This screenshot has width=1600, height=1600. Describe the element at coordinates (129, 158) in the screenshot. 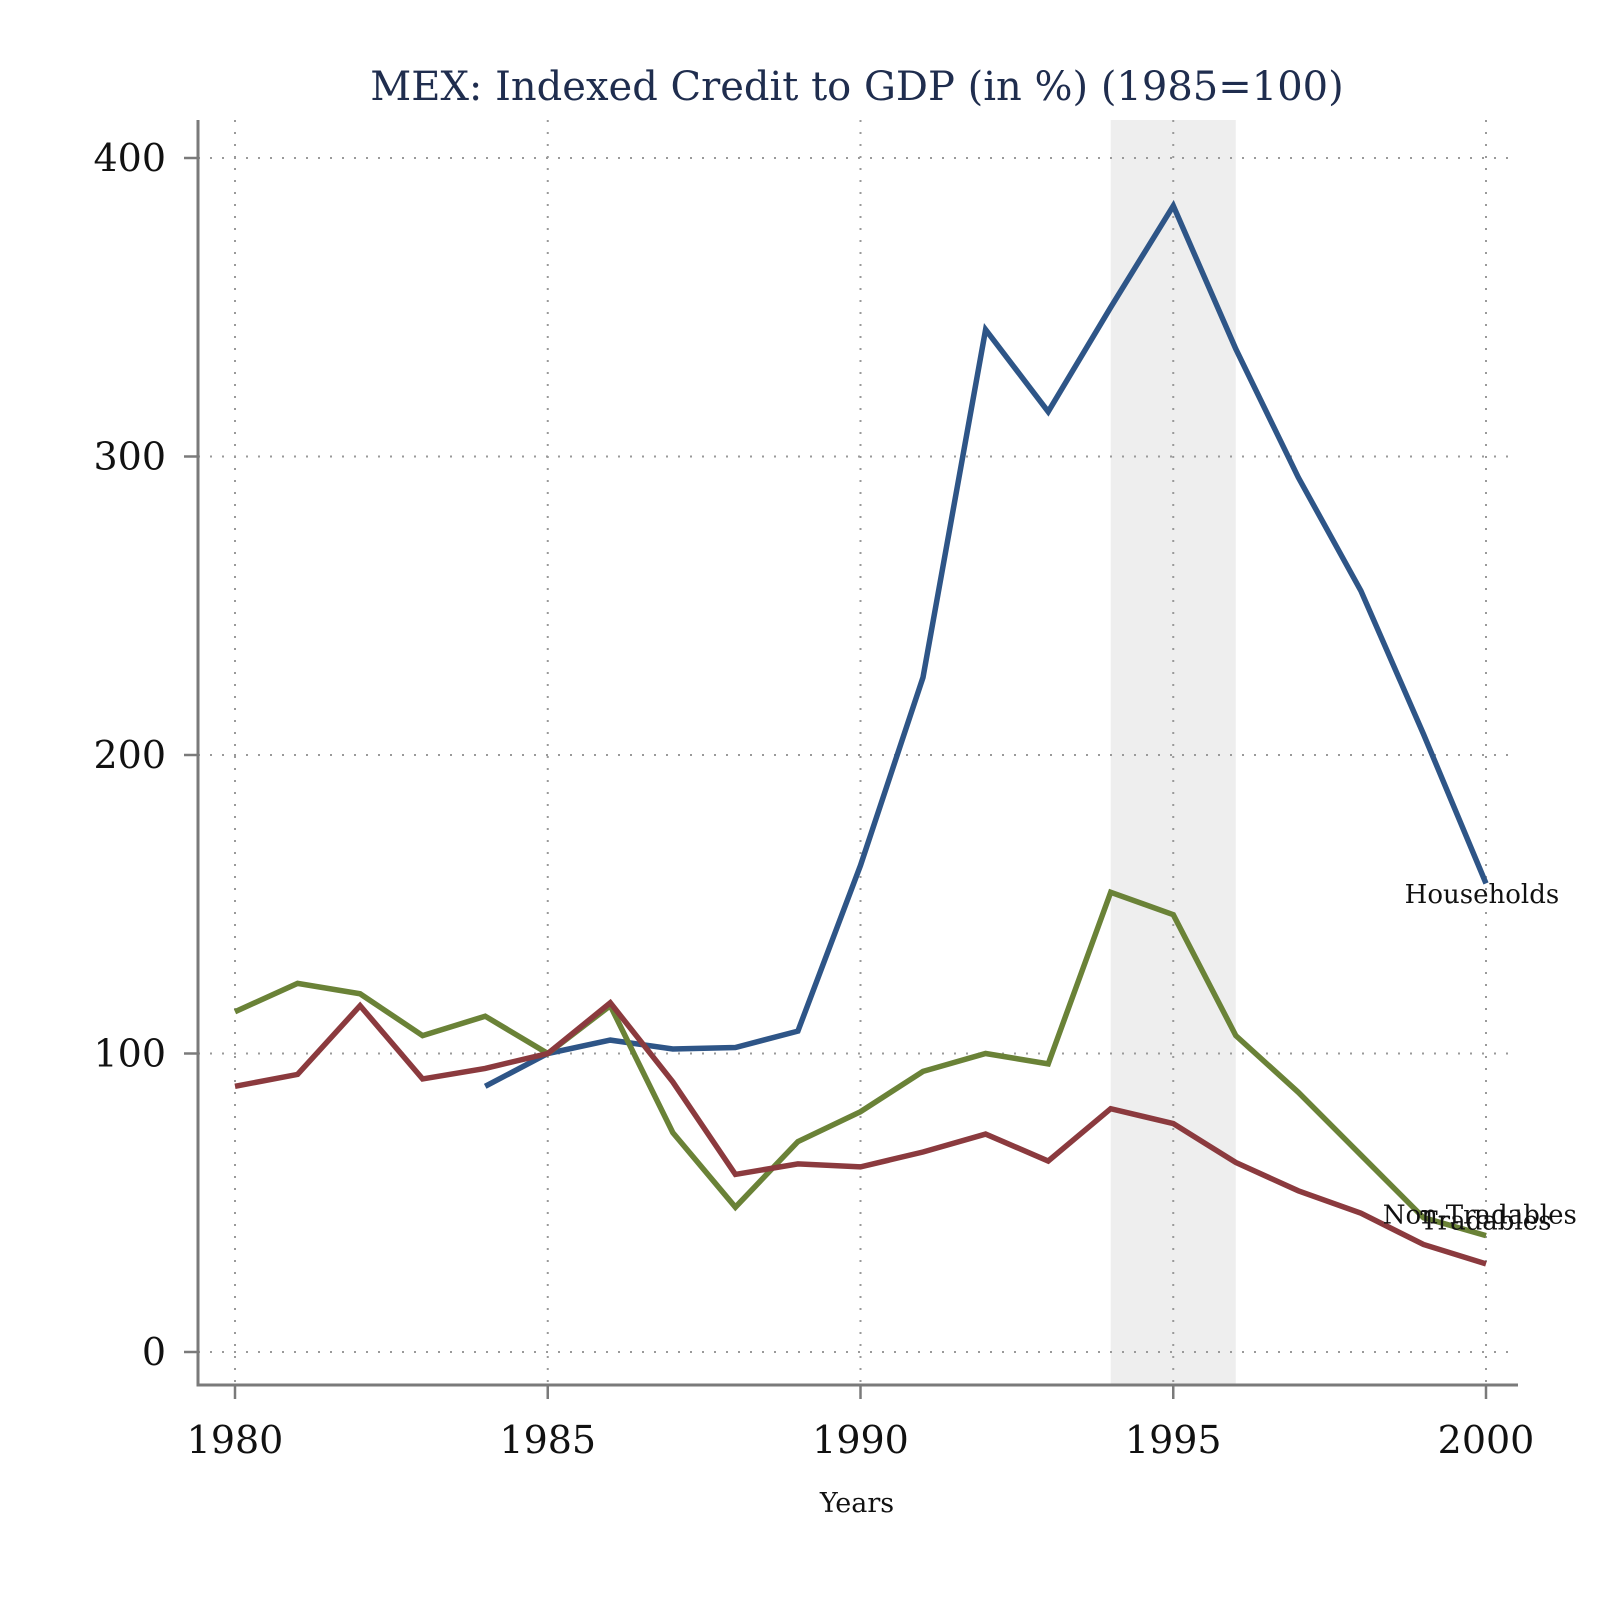

I see `y-tick-label-400: 400` at that location.